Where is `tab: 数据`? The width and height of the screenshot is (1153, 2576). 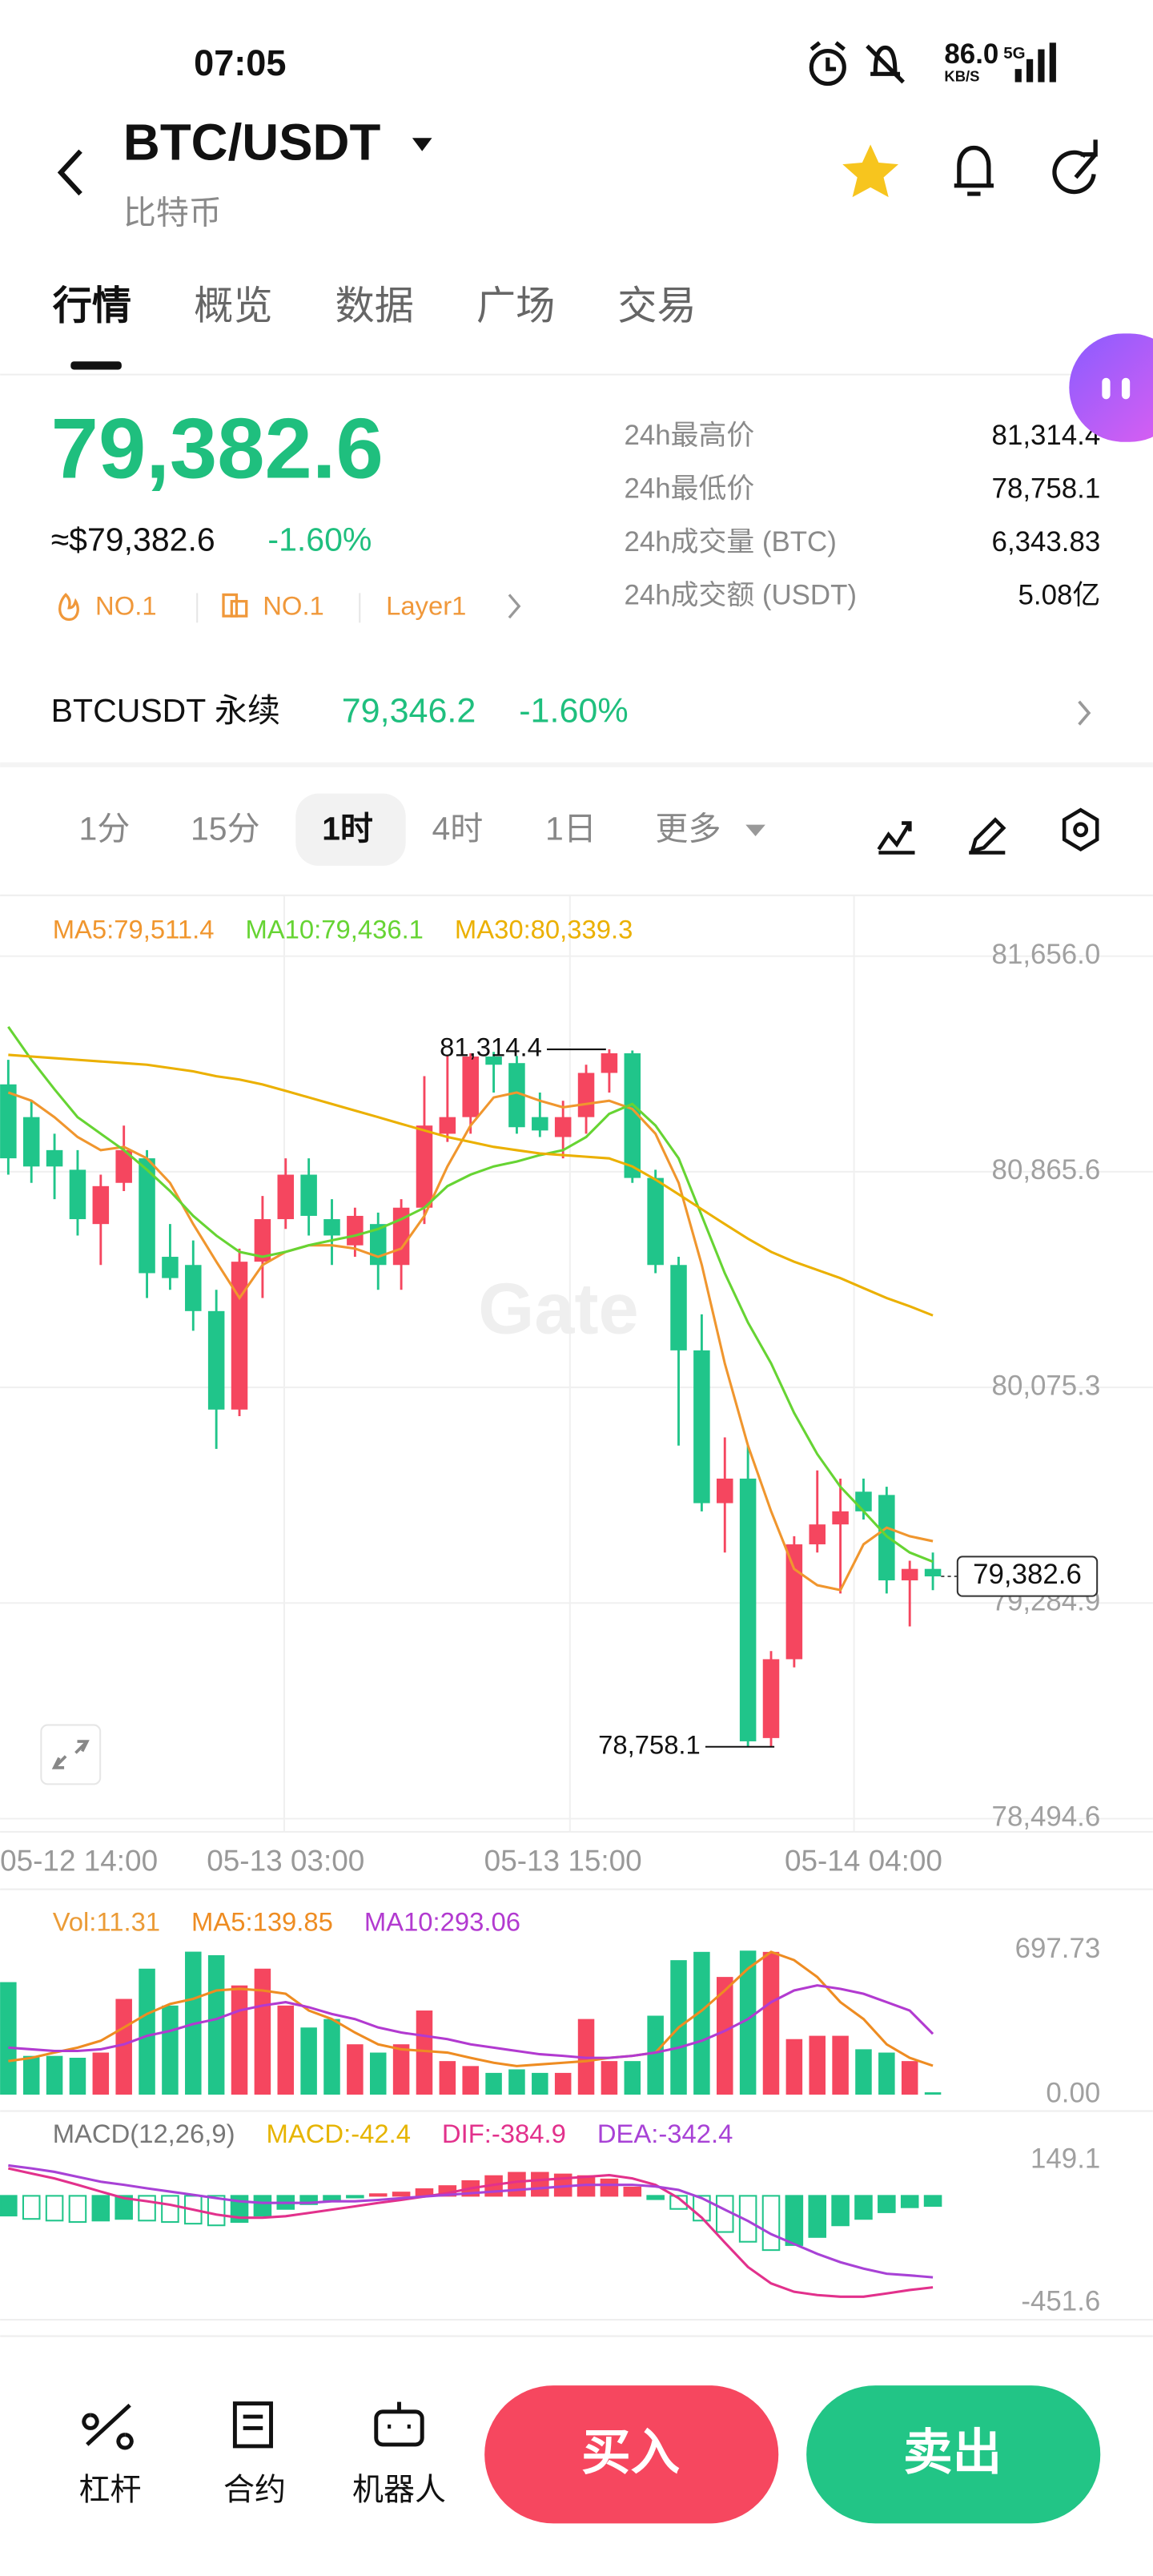 tab: 数据 is located at coordinates (375, 306).